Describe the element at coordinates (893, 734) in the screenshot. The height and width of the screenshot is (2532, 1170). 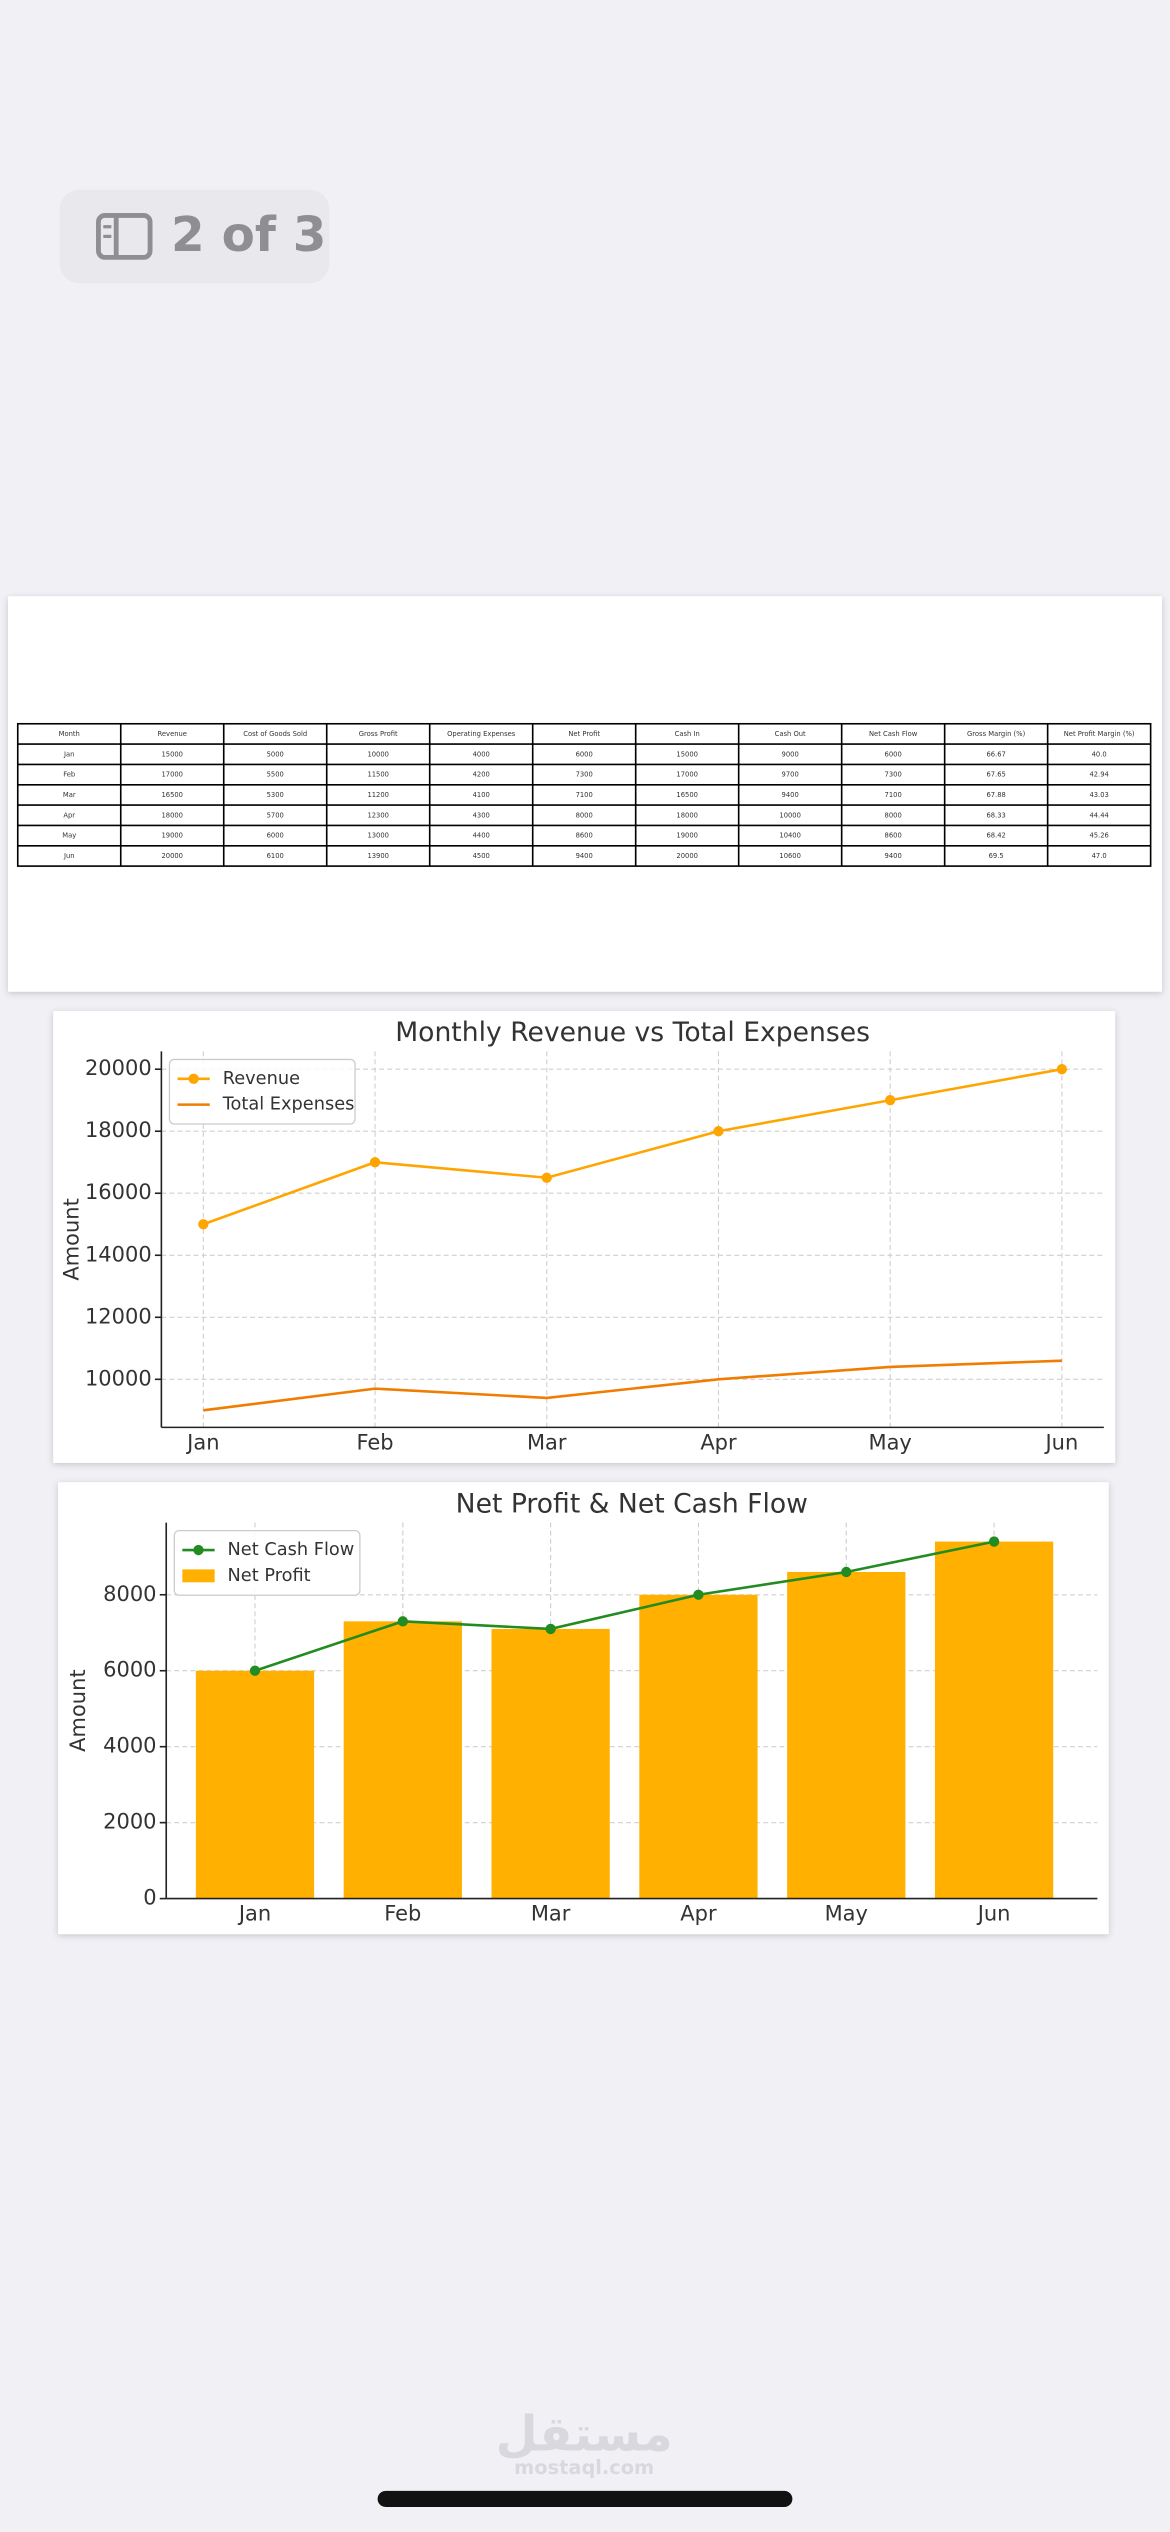
I see `table-header: Net Cash Flow` at that location.